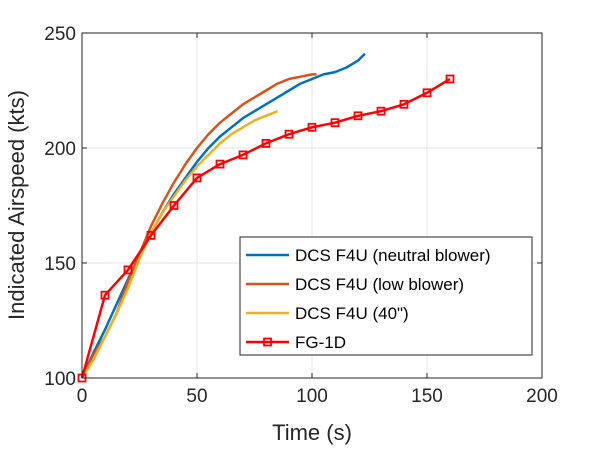  I want to click on legend-label-dcs-f4u-40: DCS F4U (40"), so click(352, 313).